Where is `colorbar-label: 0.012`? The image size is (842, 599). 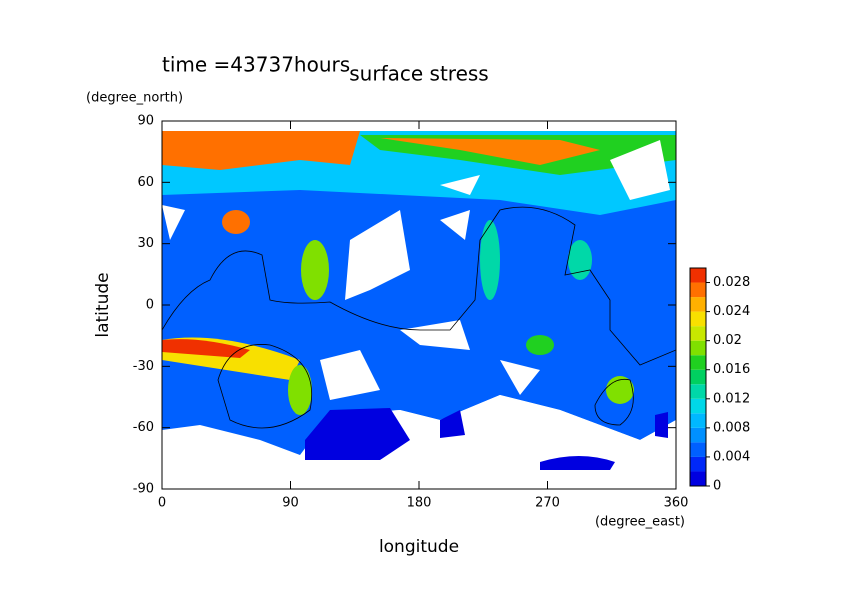
colorbar-label: 0.012 is located at coordinates (731, 398).